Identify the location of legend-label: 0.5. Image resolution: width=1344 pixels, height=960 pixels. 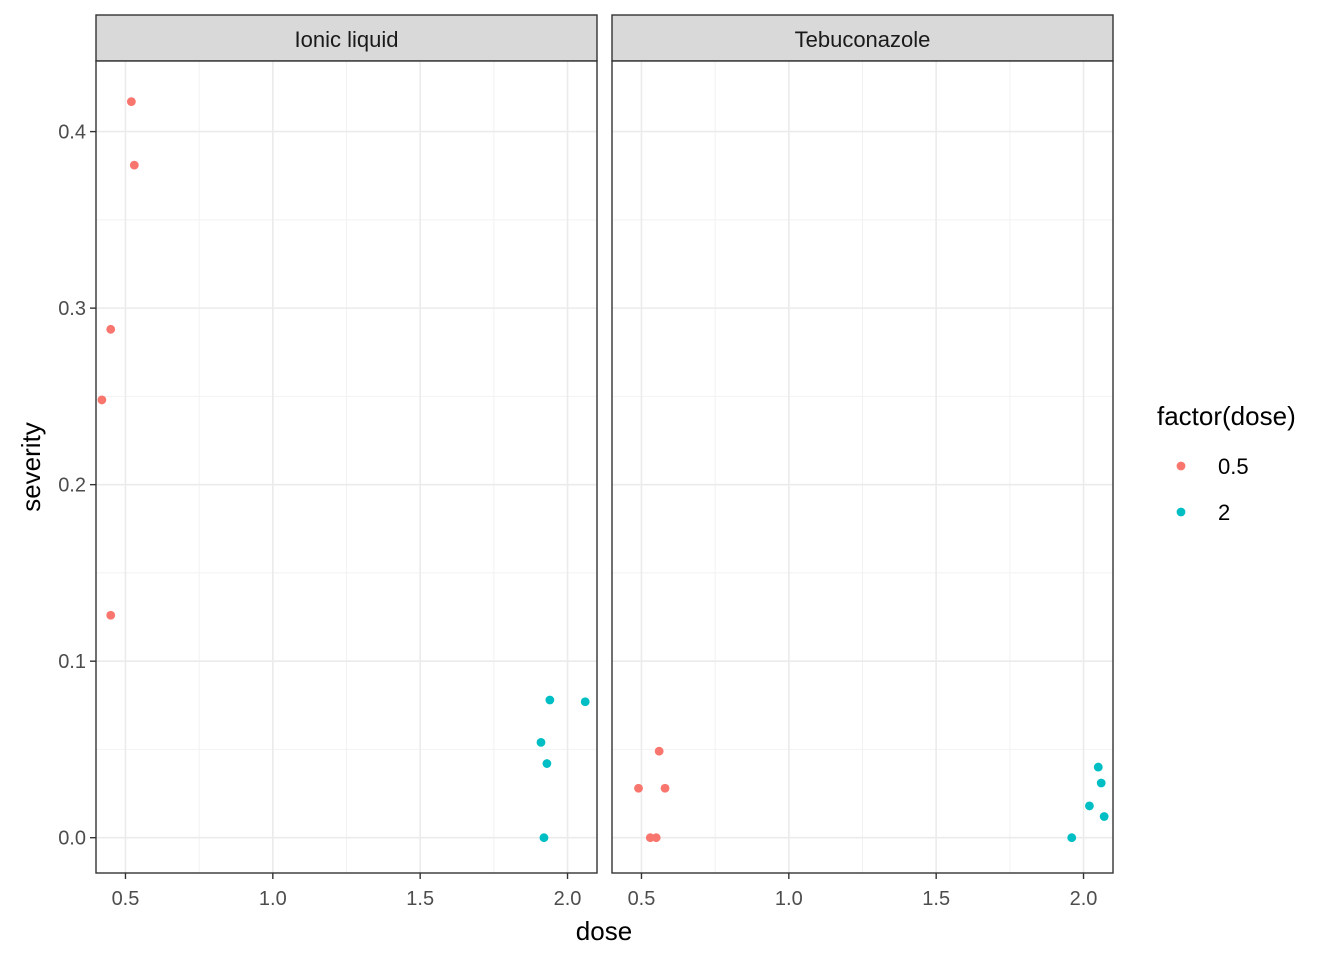
(1233, 466).